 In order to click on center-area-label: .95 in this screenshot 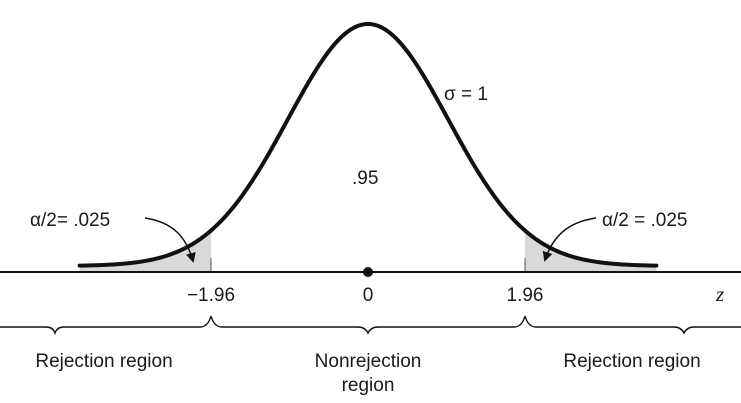, I will do `click(365, 178)`.